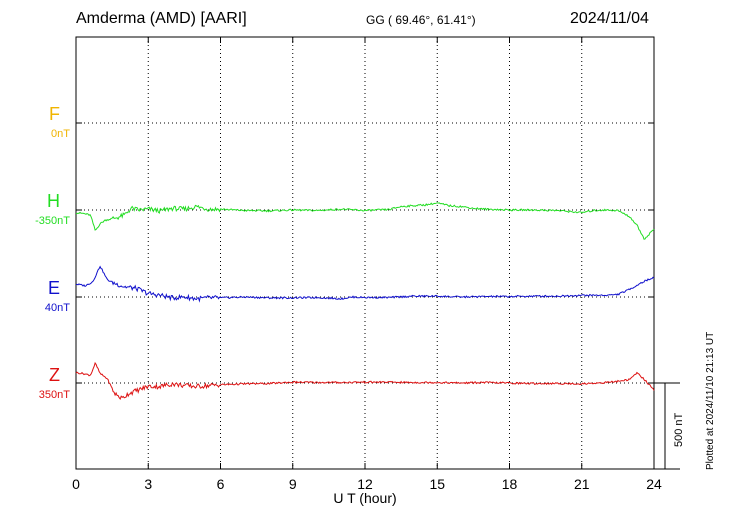 This screenshot has width=730, height=520. What do you see at coordinates (365, 498) in the screenshot?
I see `x-axis-label: U T (hour)` at bounding box center [365, 498].